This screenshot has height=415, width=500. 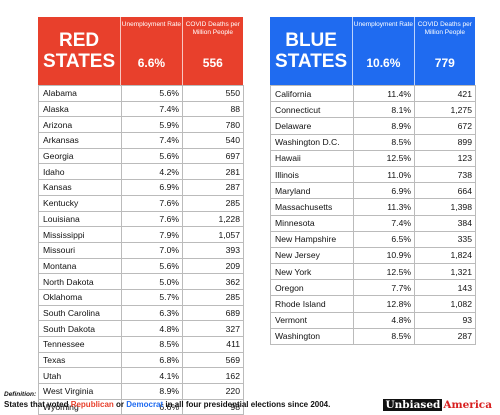 I want to click on state-row: Idaho 4.2% 281, so click(x=141, y=172).